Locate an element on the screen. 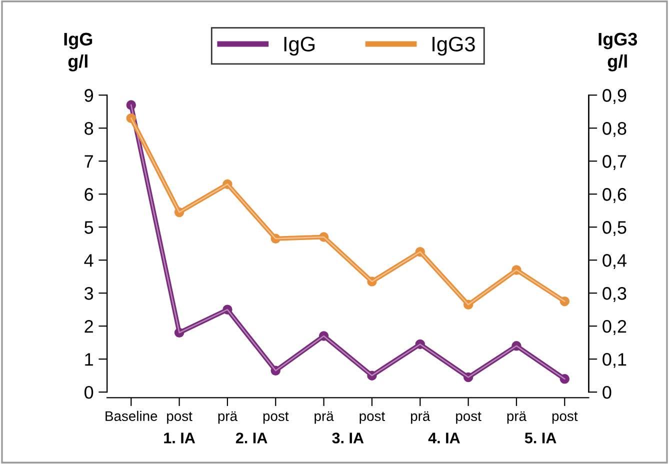 Image resolution: width=669 pixels, height=464 pixels. text: 2. IA is located at coordinates (252, 438).